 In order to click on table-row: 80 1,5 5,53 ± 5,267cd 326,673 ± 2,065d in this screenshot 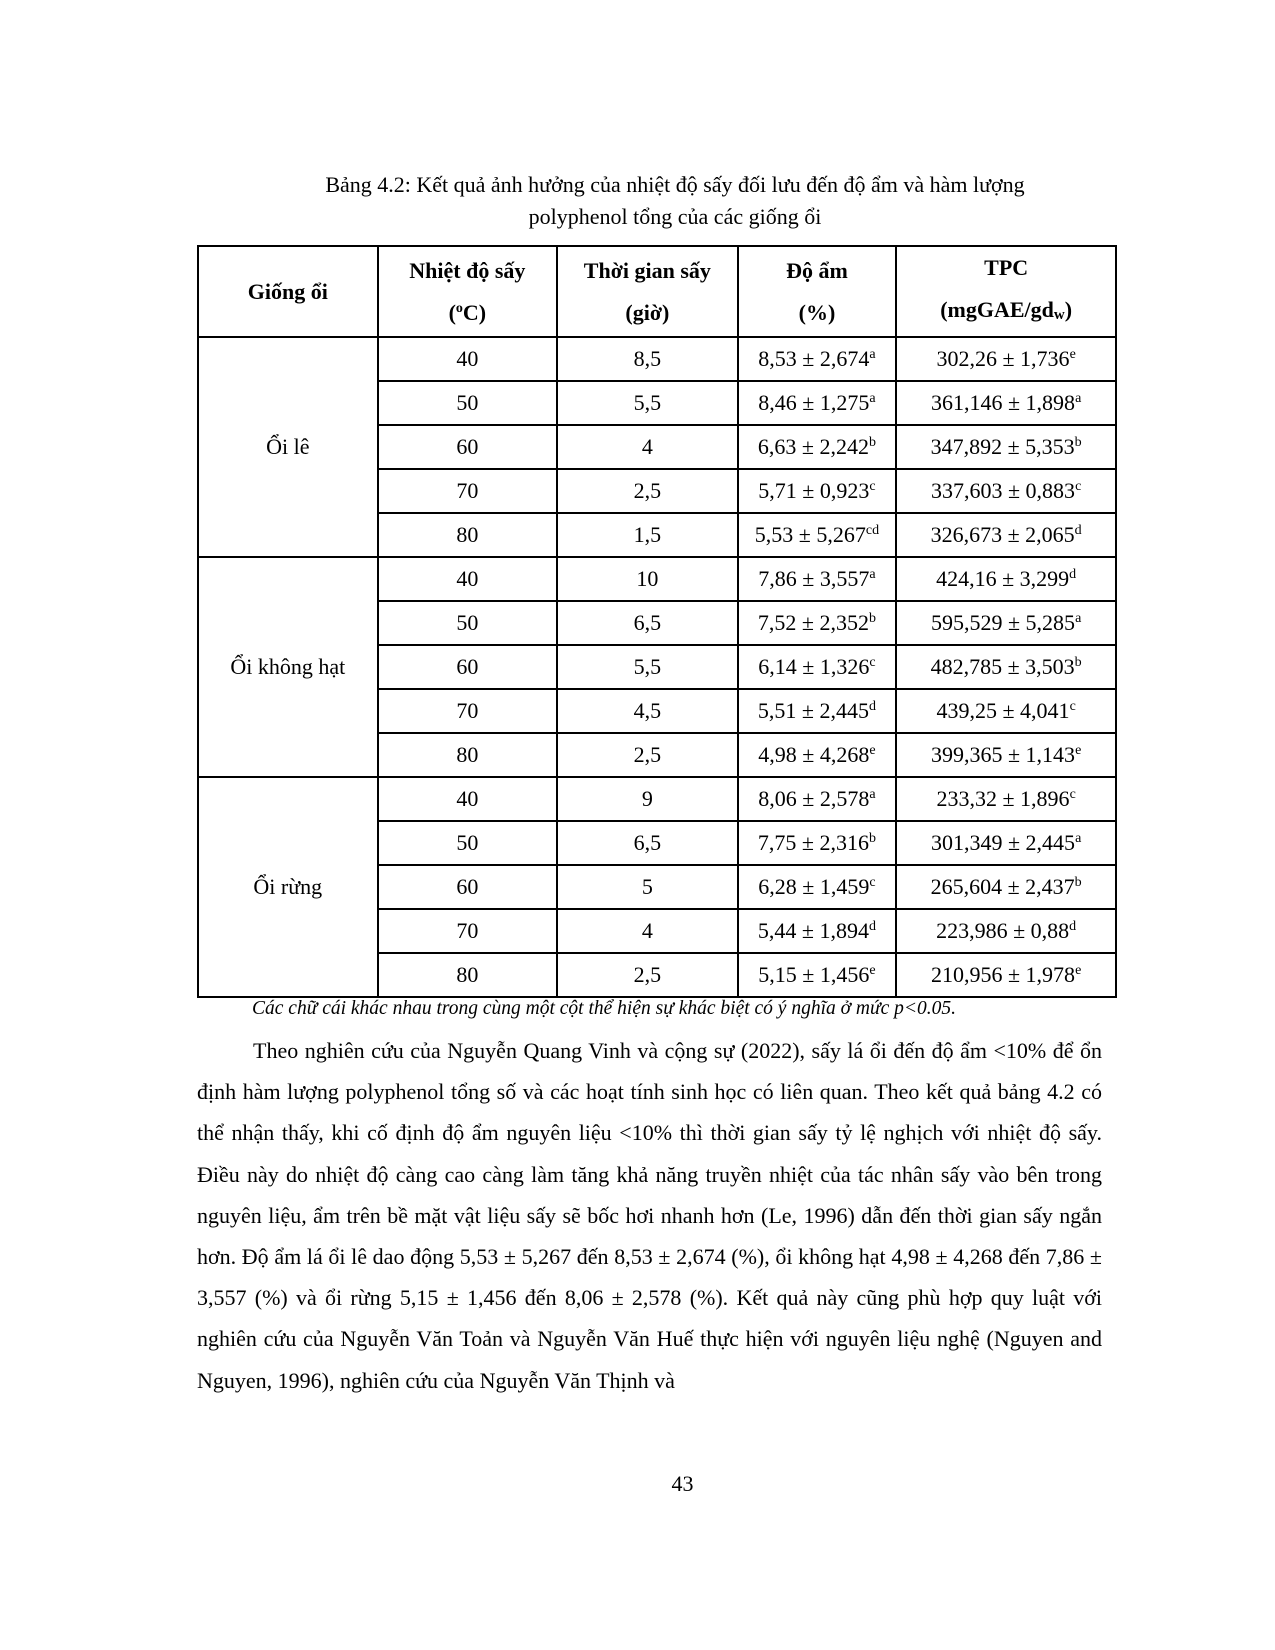, I will do `click(657, 535)`.